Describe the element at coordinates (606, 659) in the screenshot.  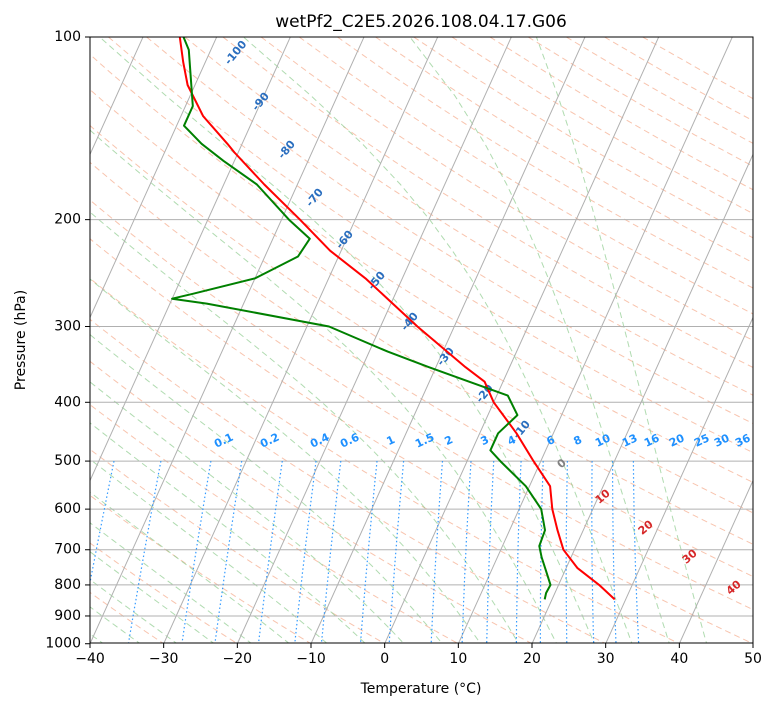
I see `x-tick-label: 30` at that location.